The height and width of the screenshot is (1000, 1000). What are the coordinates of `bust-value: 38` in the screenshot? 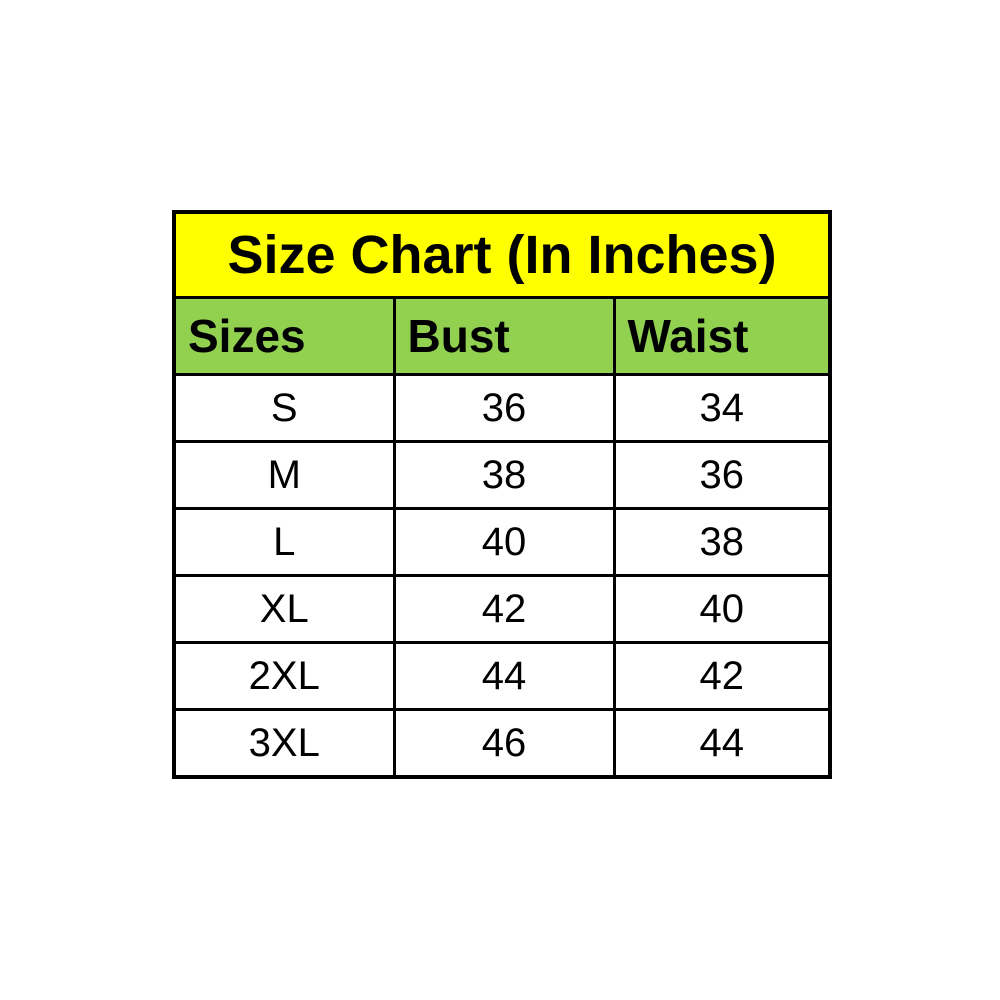 It's located at (504, 475).